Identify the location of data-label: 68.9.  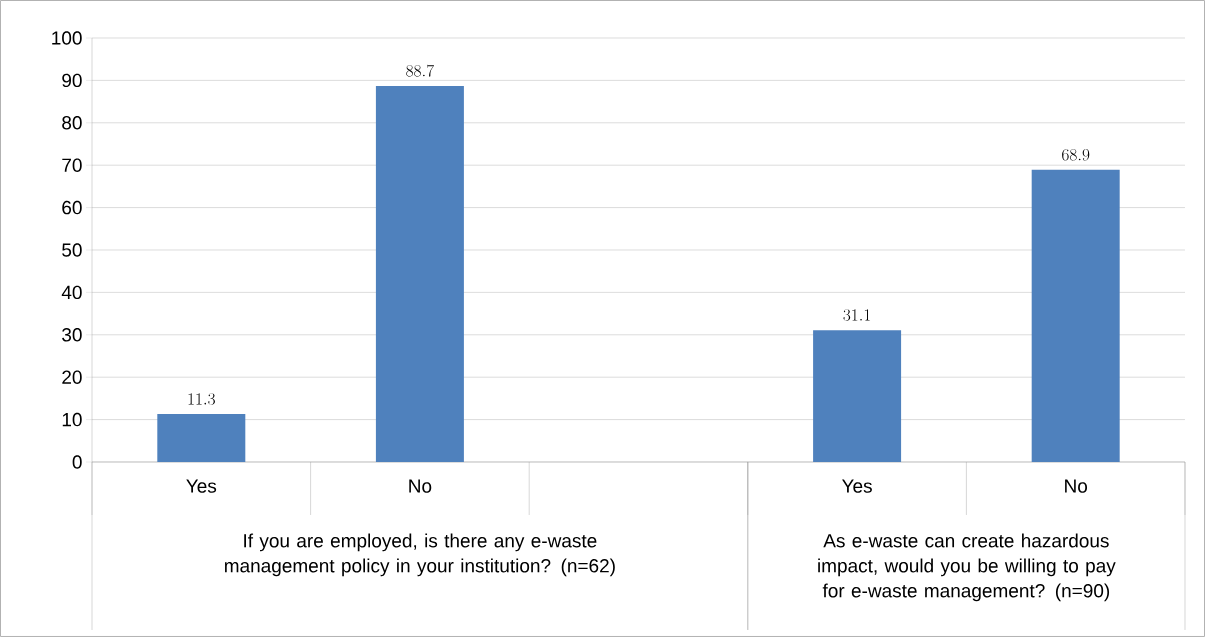
(1076, 154).